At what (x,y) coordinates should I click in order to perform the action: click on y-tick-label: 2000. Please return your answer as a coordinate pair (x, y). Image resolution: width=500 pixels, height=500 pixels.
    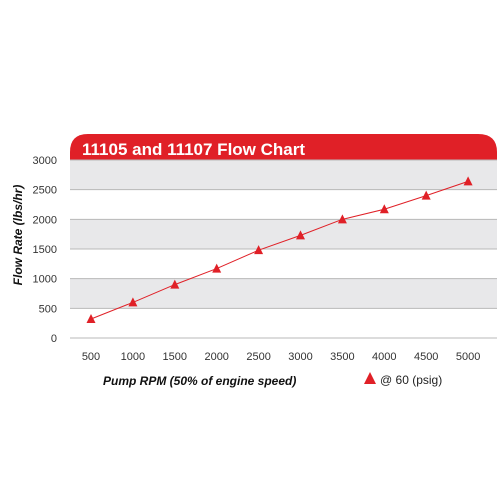
    Looking at the image, I should click on (45, 220).